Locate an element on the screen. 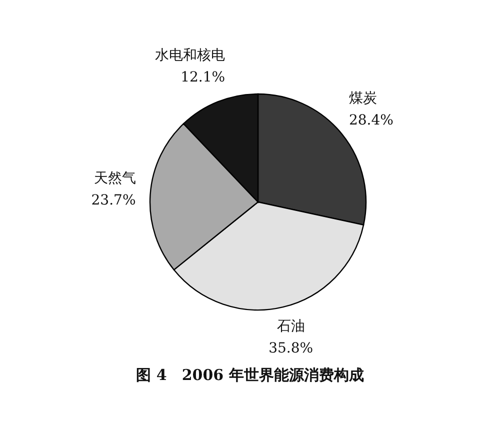 Image resolution: width=500 pixels, height=423 pixels. data-label: 12.1% is located at coordinates (203, 78).